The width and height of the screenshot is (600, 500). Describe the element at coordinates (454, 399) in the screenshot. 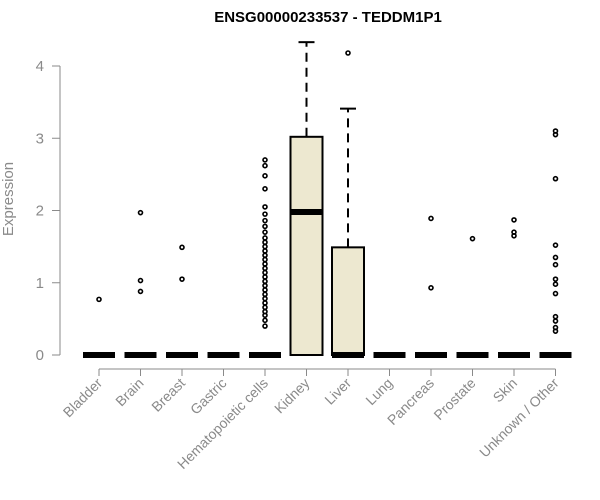

I see `x-category-label: Prostate` at that location.